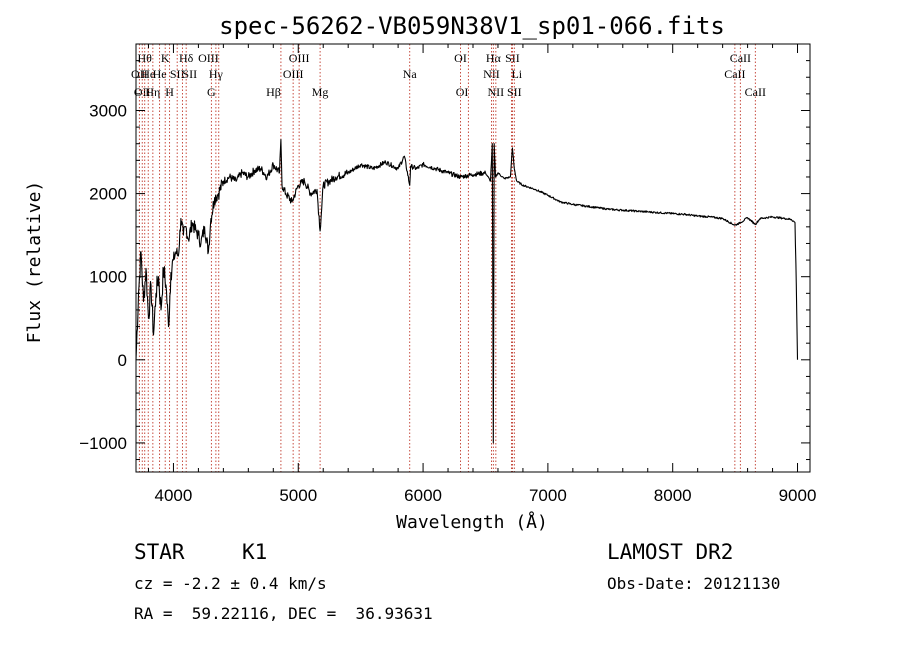 This screenshot has width=900, height=649. I want to click on line-label-13: OIII, so click(208, 58).